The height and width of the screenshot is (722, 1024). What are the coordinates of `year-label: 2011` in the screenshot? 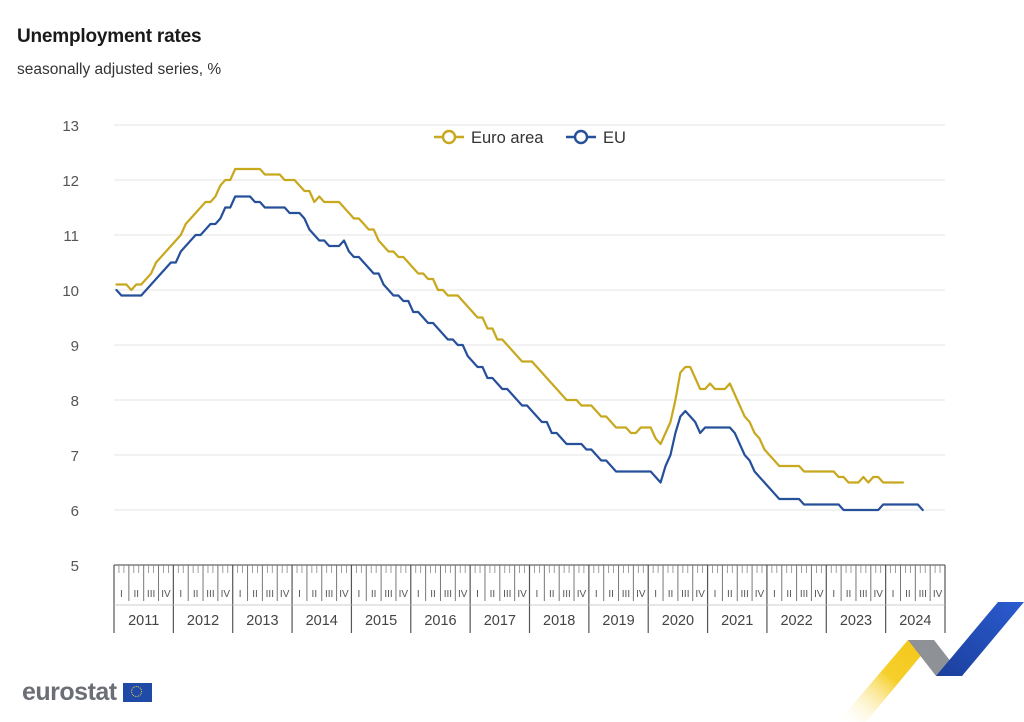 It's located at (143, 621).